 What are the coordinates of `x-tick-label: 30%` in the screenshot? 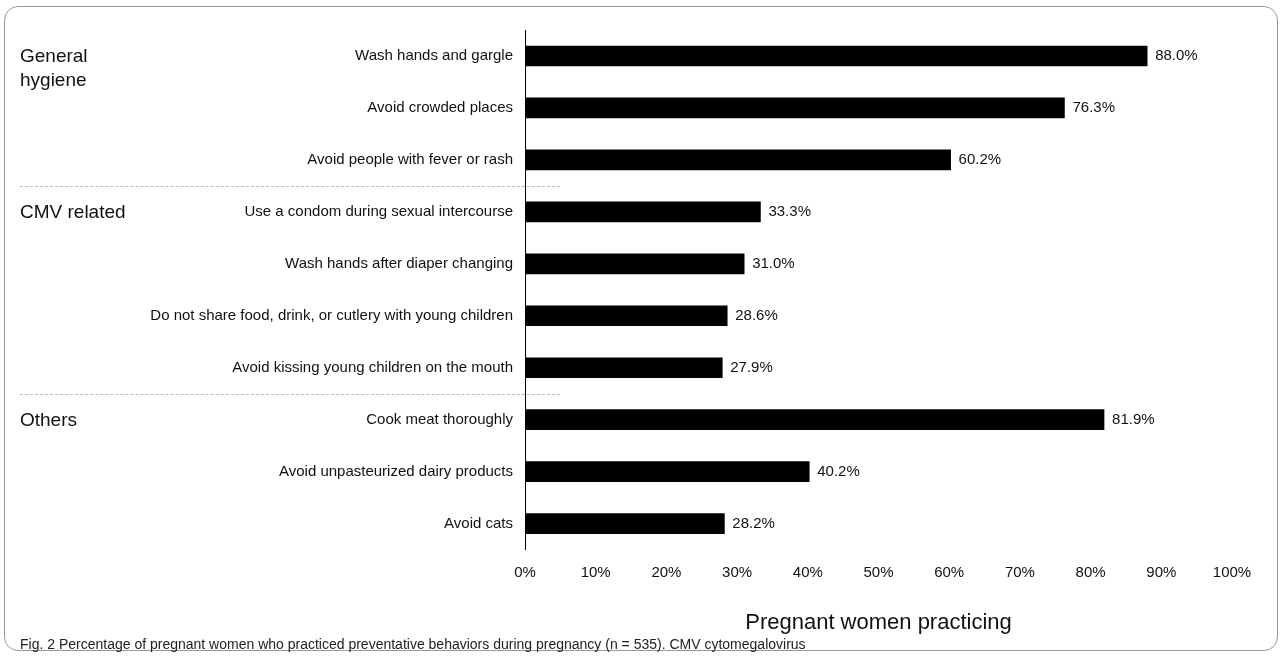 It's located at (737, 571).